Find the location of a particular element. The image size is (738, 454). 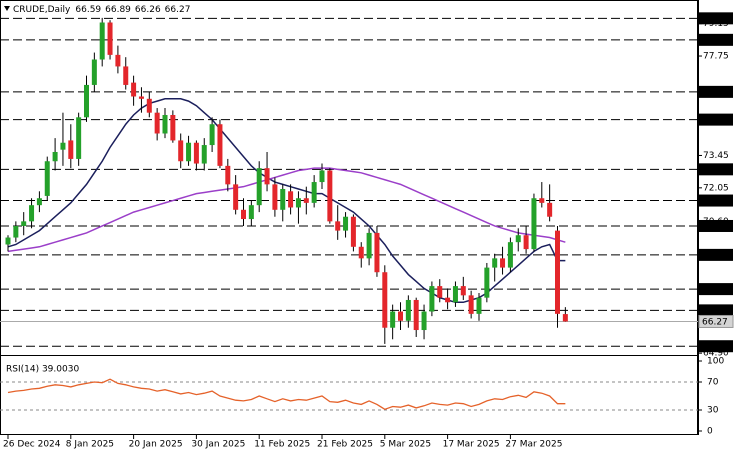

level-label: 72.85 is located at coordinates (715, 170).